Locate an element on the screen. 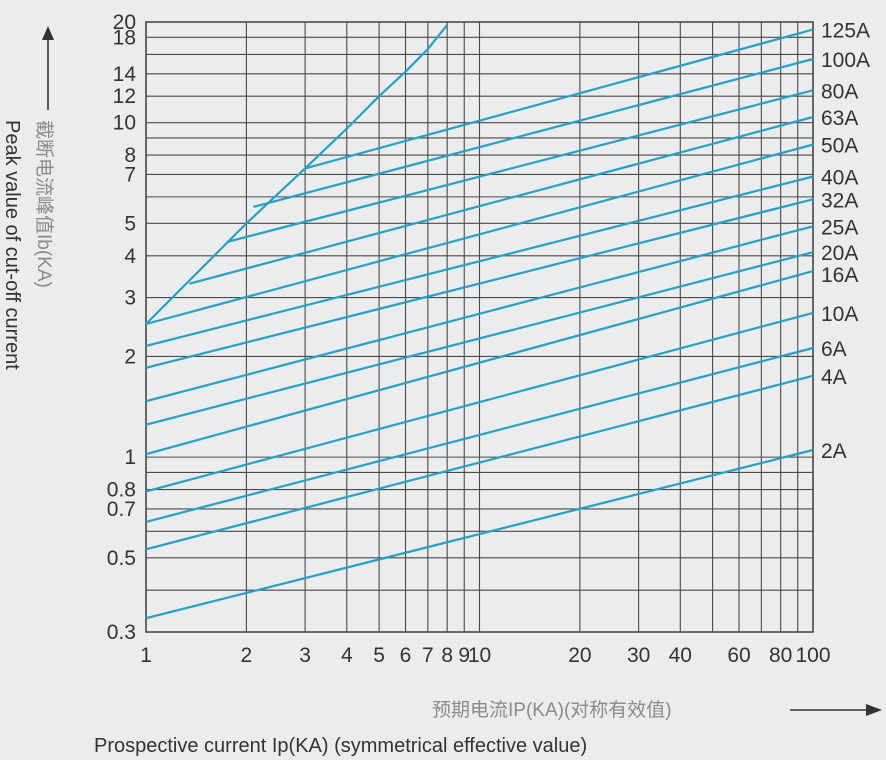 This screenshot has height=760, width=886. y-axis-label-cn: 截断电流峰值Ib(KA) is located at coordinates (44, 204).